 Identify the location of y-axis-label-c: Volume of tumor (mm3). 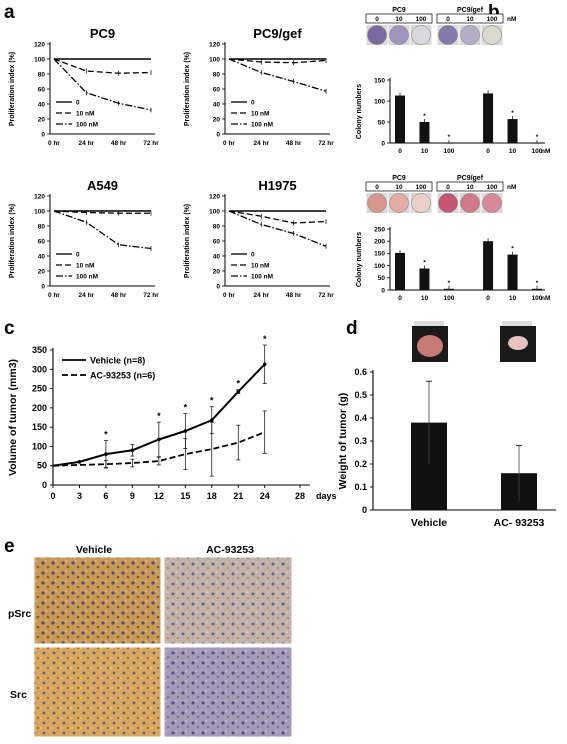
(13, 417).